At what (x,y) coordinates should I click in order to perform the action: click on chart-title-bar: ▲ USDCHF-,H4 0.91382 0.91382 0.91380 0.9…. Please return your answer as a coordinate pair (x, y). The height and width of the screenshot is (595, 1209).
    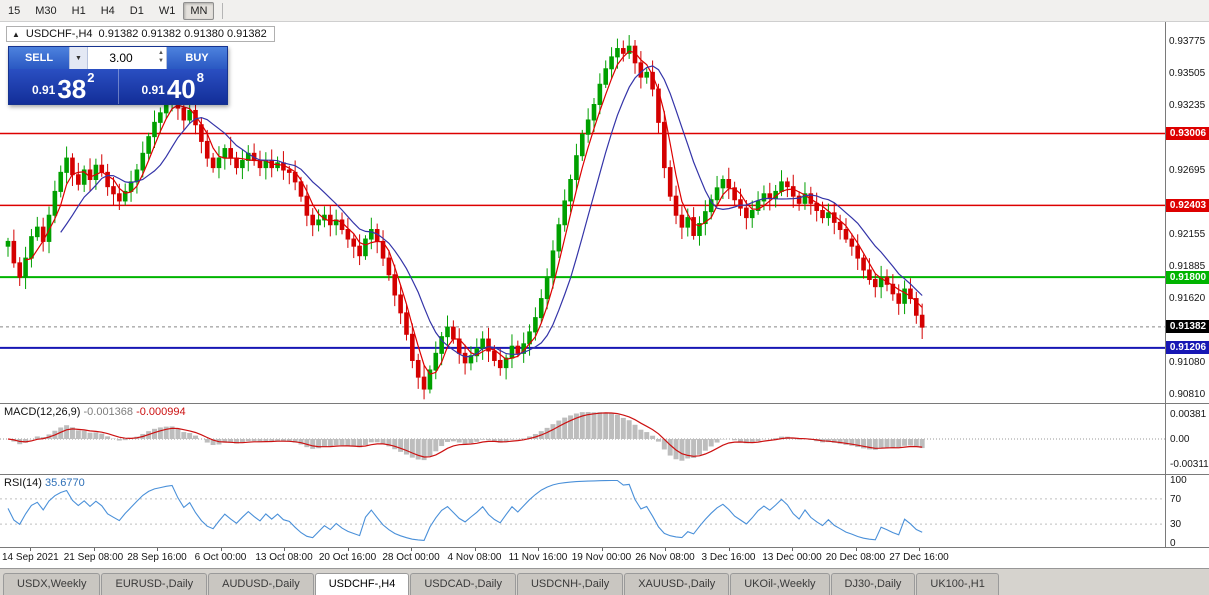
    Looking at the image, I should click on (140, 34).